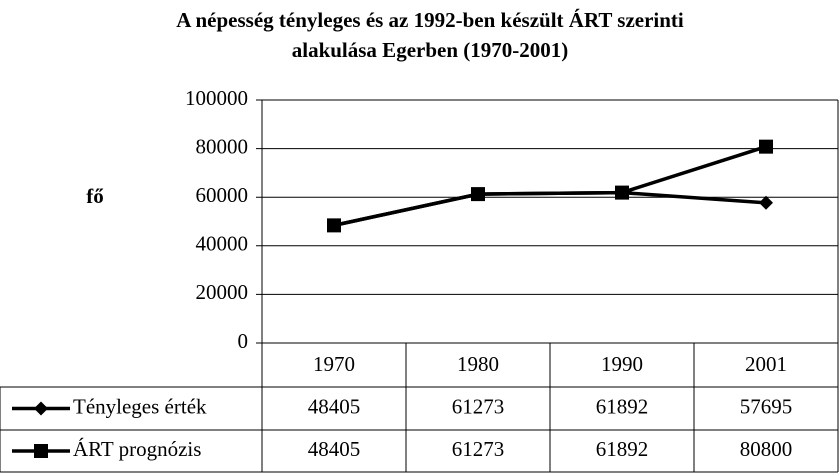 The image size is (839, 473). Describe the element at coordinates (222, 292) in the screenshot. I see `y-tick-label: 20000` at that location.